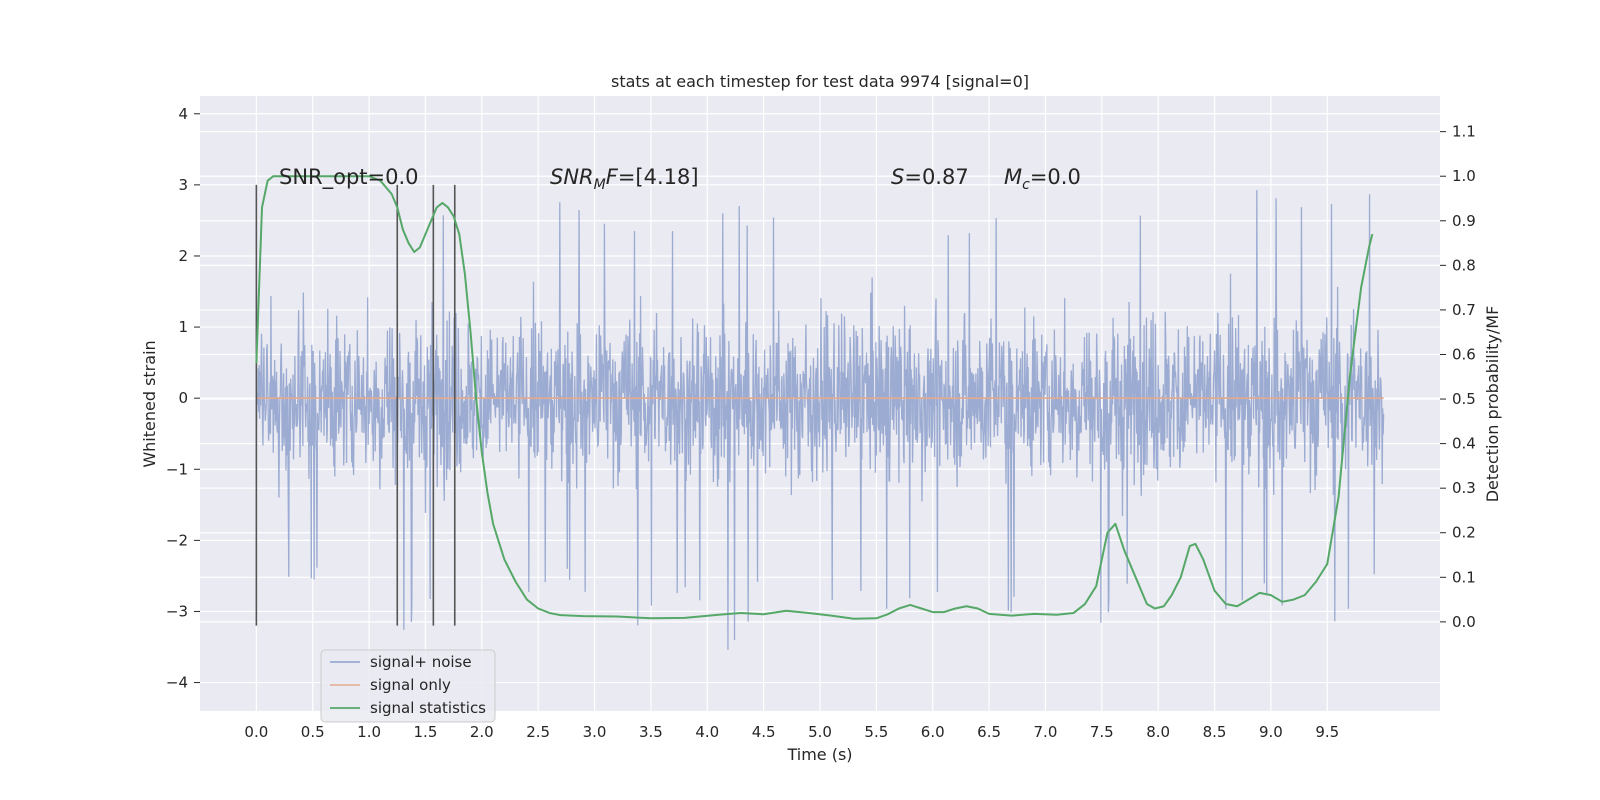  Describe the element at coordinates (1464, 176) in the screenshot. I see `y2-tick-label: 1.0` at that location.